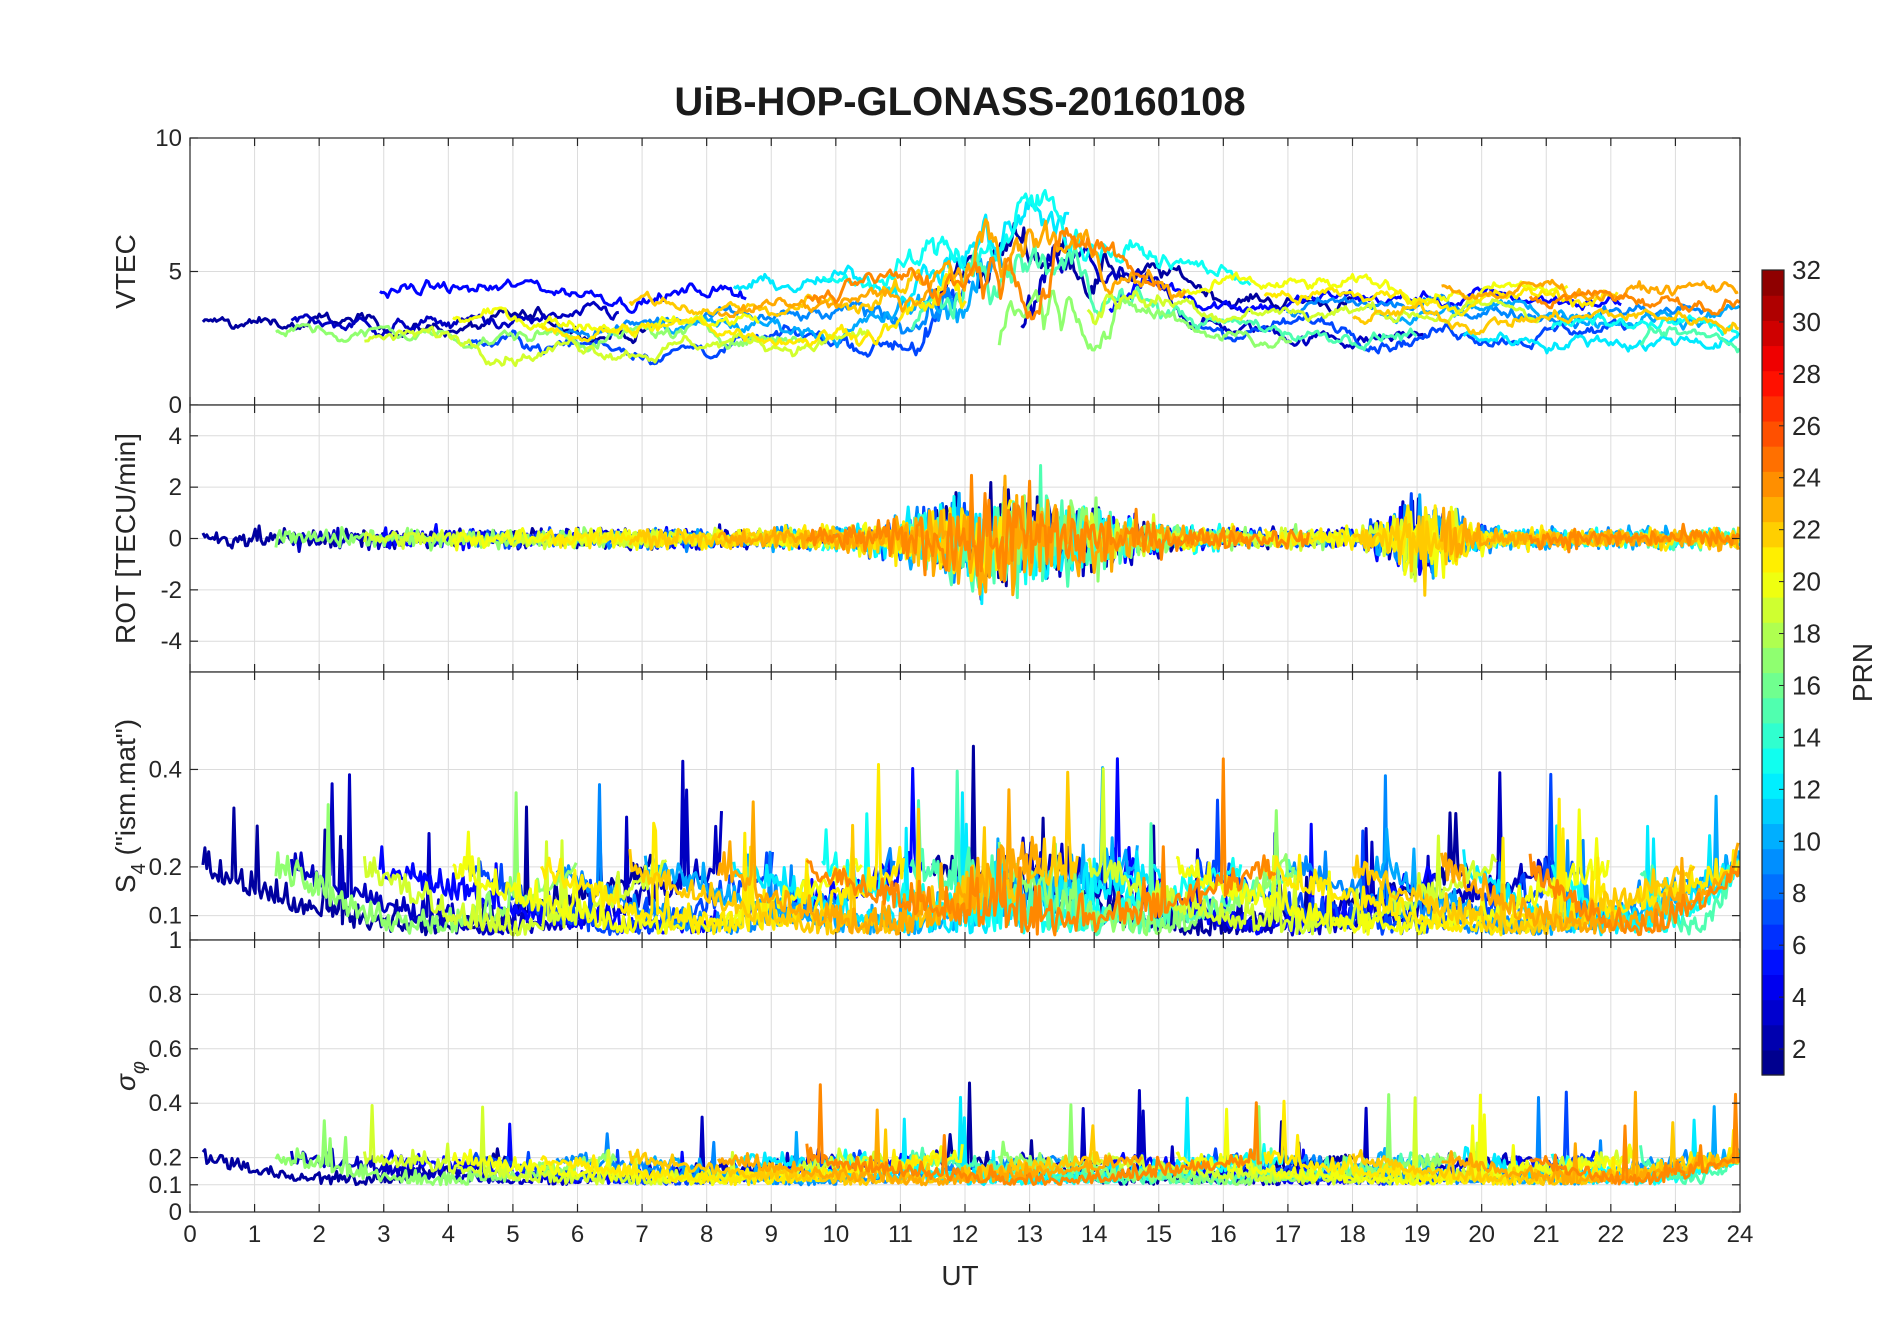 This screenshot has width=1902, height=1330. I want to click on x-tick-label: 7, so click(641, 1234).